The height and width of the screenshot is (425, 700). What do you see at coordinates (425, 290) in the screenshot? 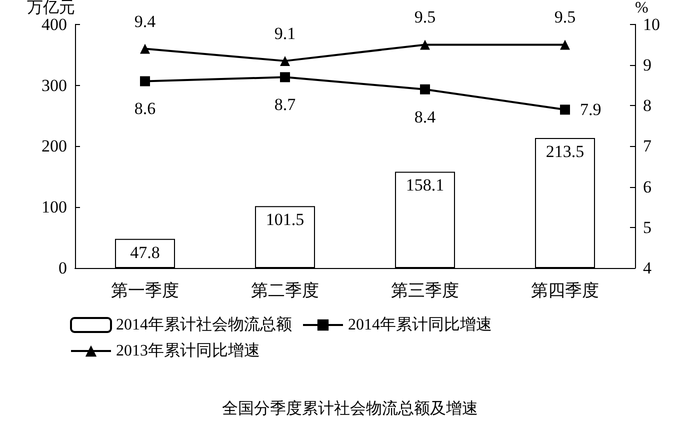
I see `x-tick-label: 第三季度` at bounding box center [425, 290].